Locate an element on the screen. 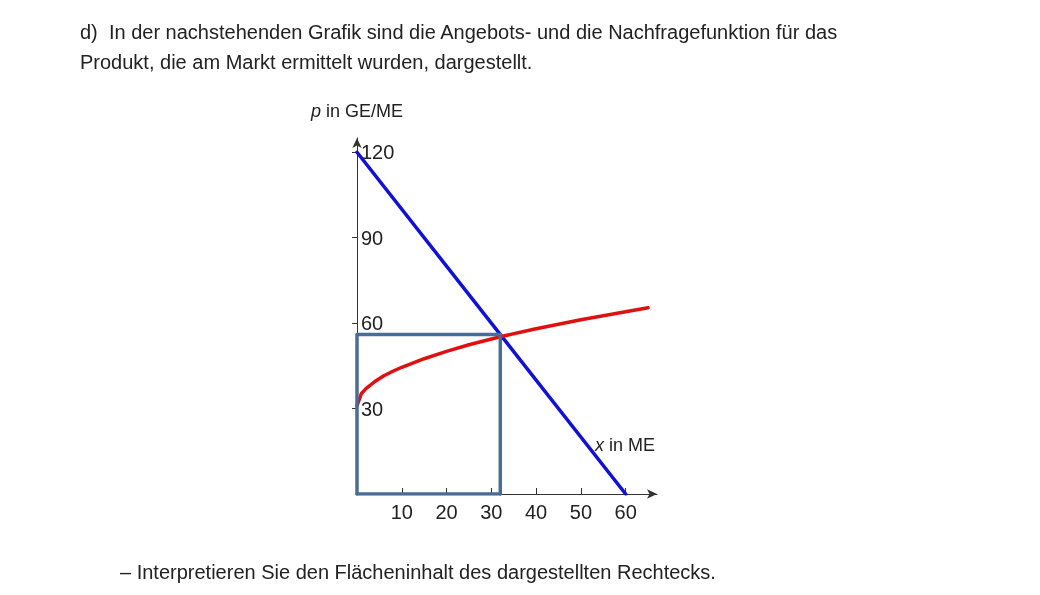 This screenshot has height=595, width=1040. y-tick-label: 90 is located at coordinates (372, 237).